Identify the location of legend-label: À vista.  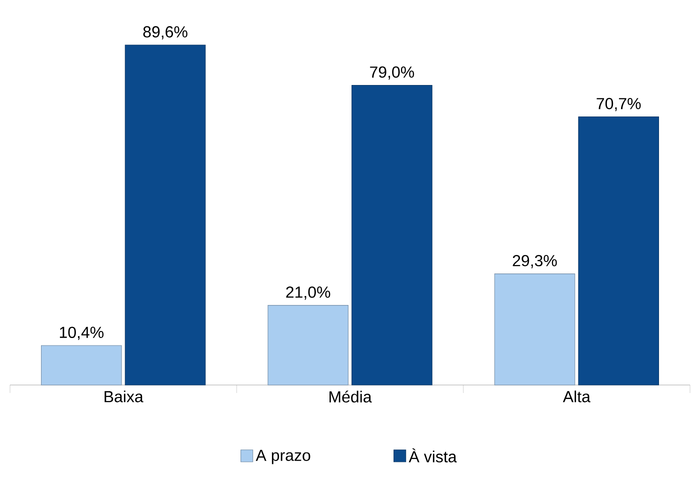
(432, 455).